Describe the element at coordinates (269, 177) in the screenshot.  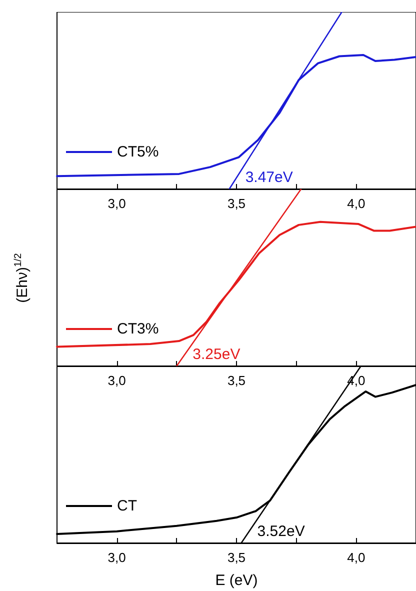
I see `annotation: 3.47eV` at that location.